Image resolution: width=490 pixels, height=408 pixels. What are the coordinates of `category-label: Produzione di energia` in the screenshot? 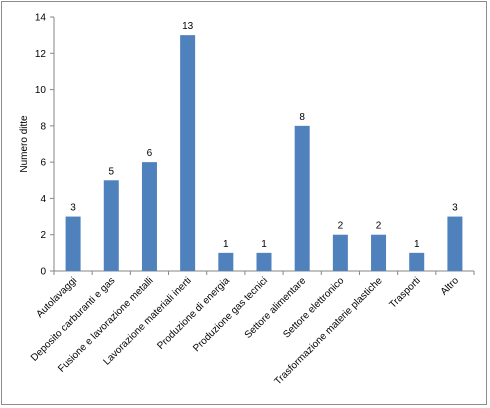 It's located at (193, 313).